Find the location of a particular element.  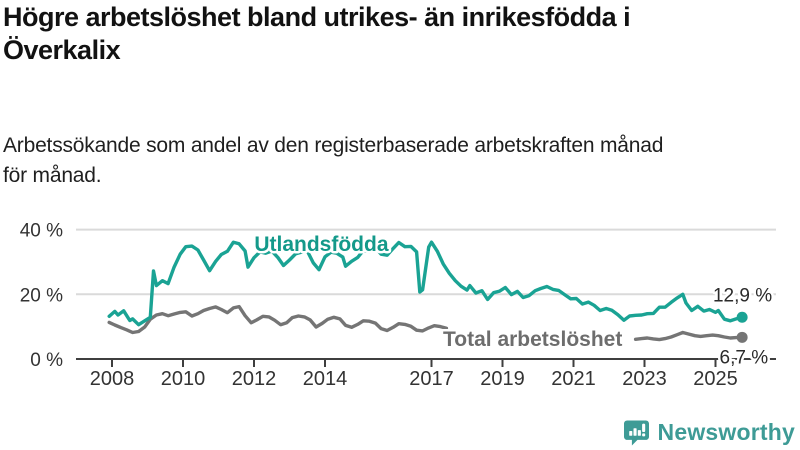

x-axis-label: 2019 is located at coordinates (502, 379).